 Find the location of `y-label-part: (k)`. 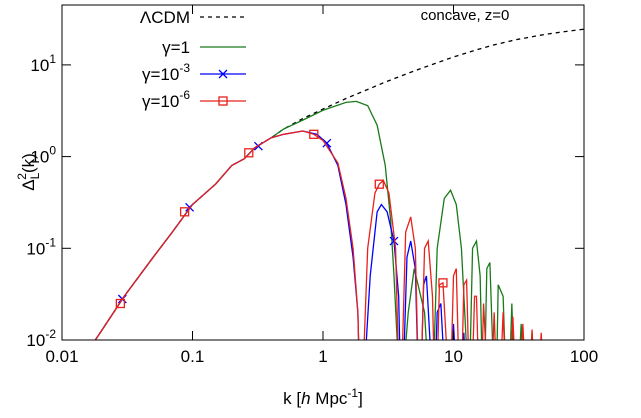

y-label-part: (k) is located at coordinates (28, 163).